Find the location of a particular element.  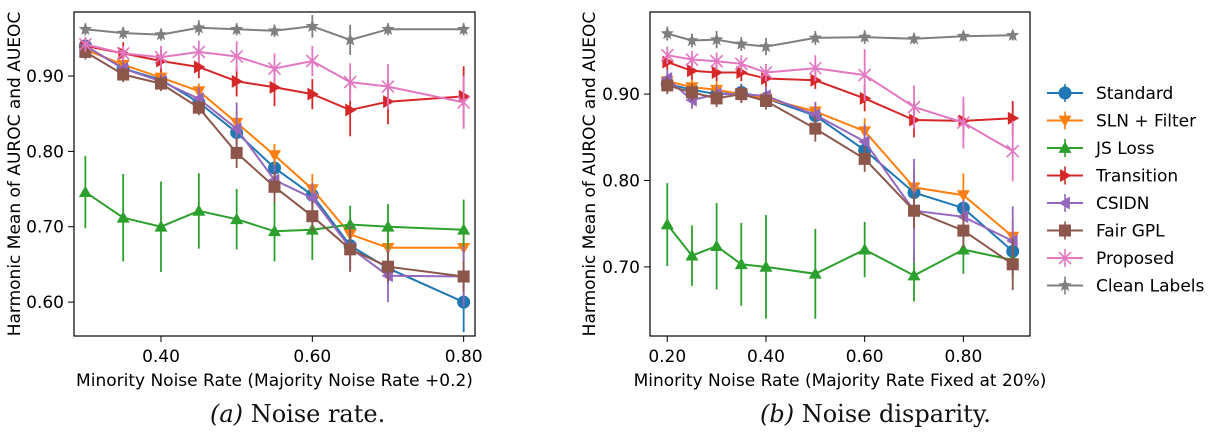

series-clean-labels-a is located at coordinates (274, 35).